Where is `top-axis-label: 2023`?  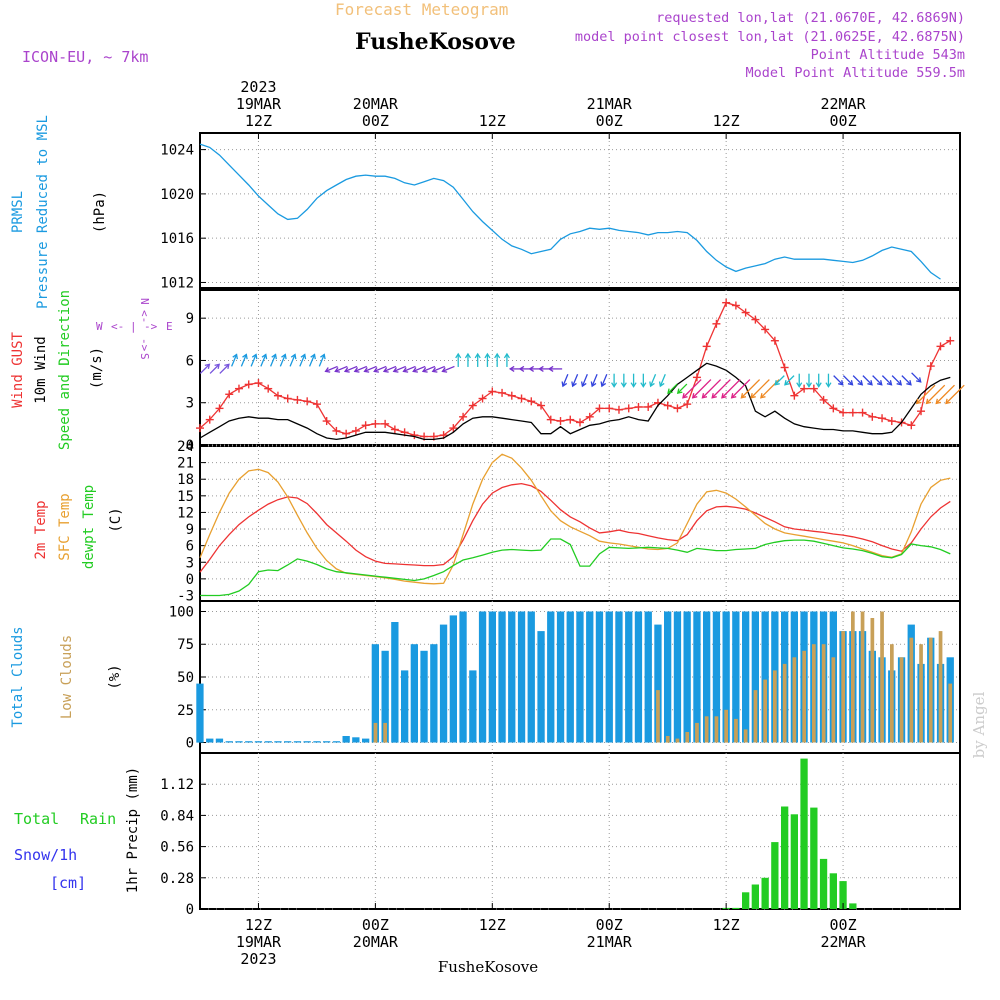
top-axis-label: 2023 is located at coordinates (258, 87).